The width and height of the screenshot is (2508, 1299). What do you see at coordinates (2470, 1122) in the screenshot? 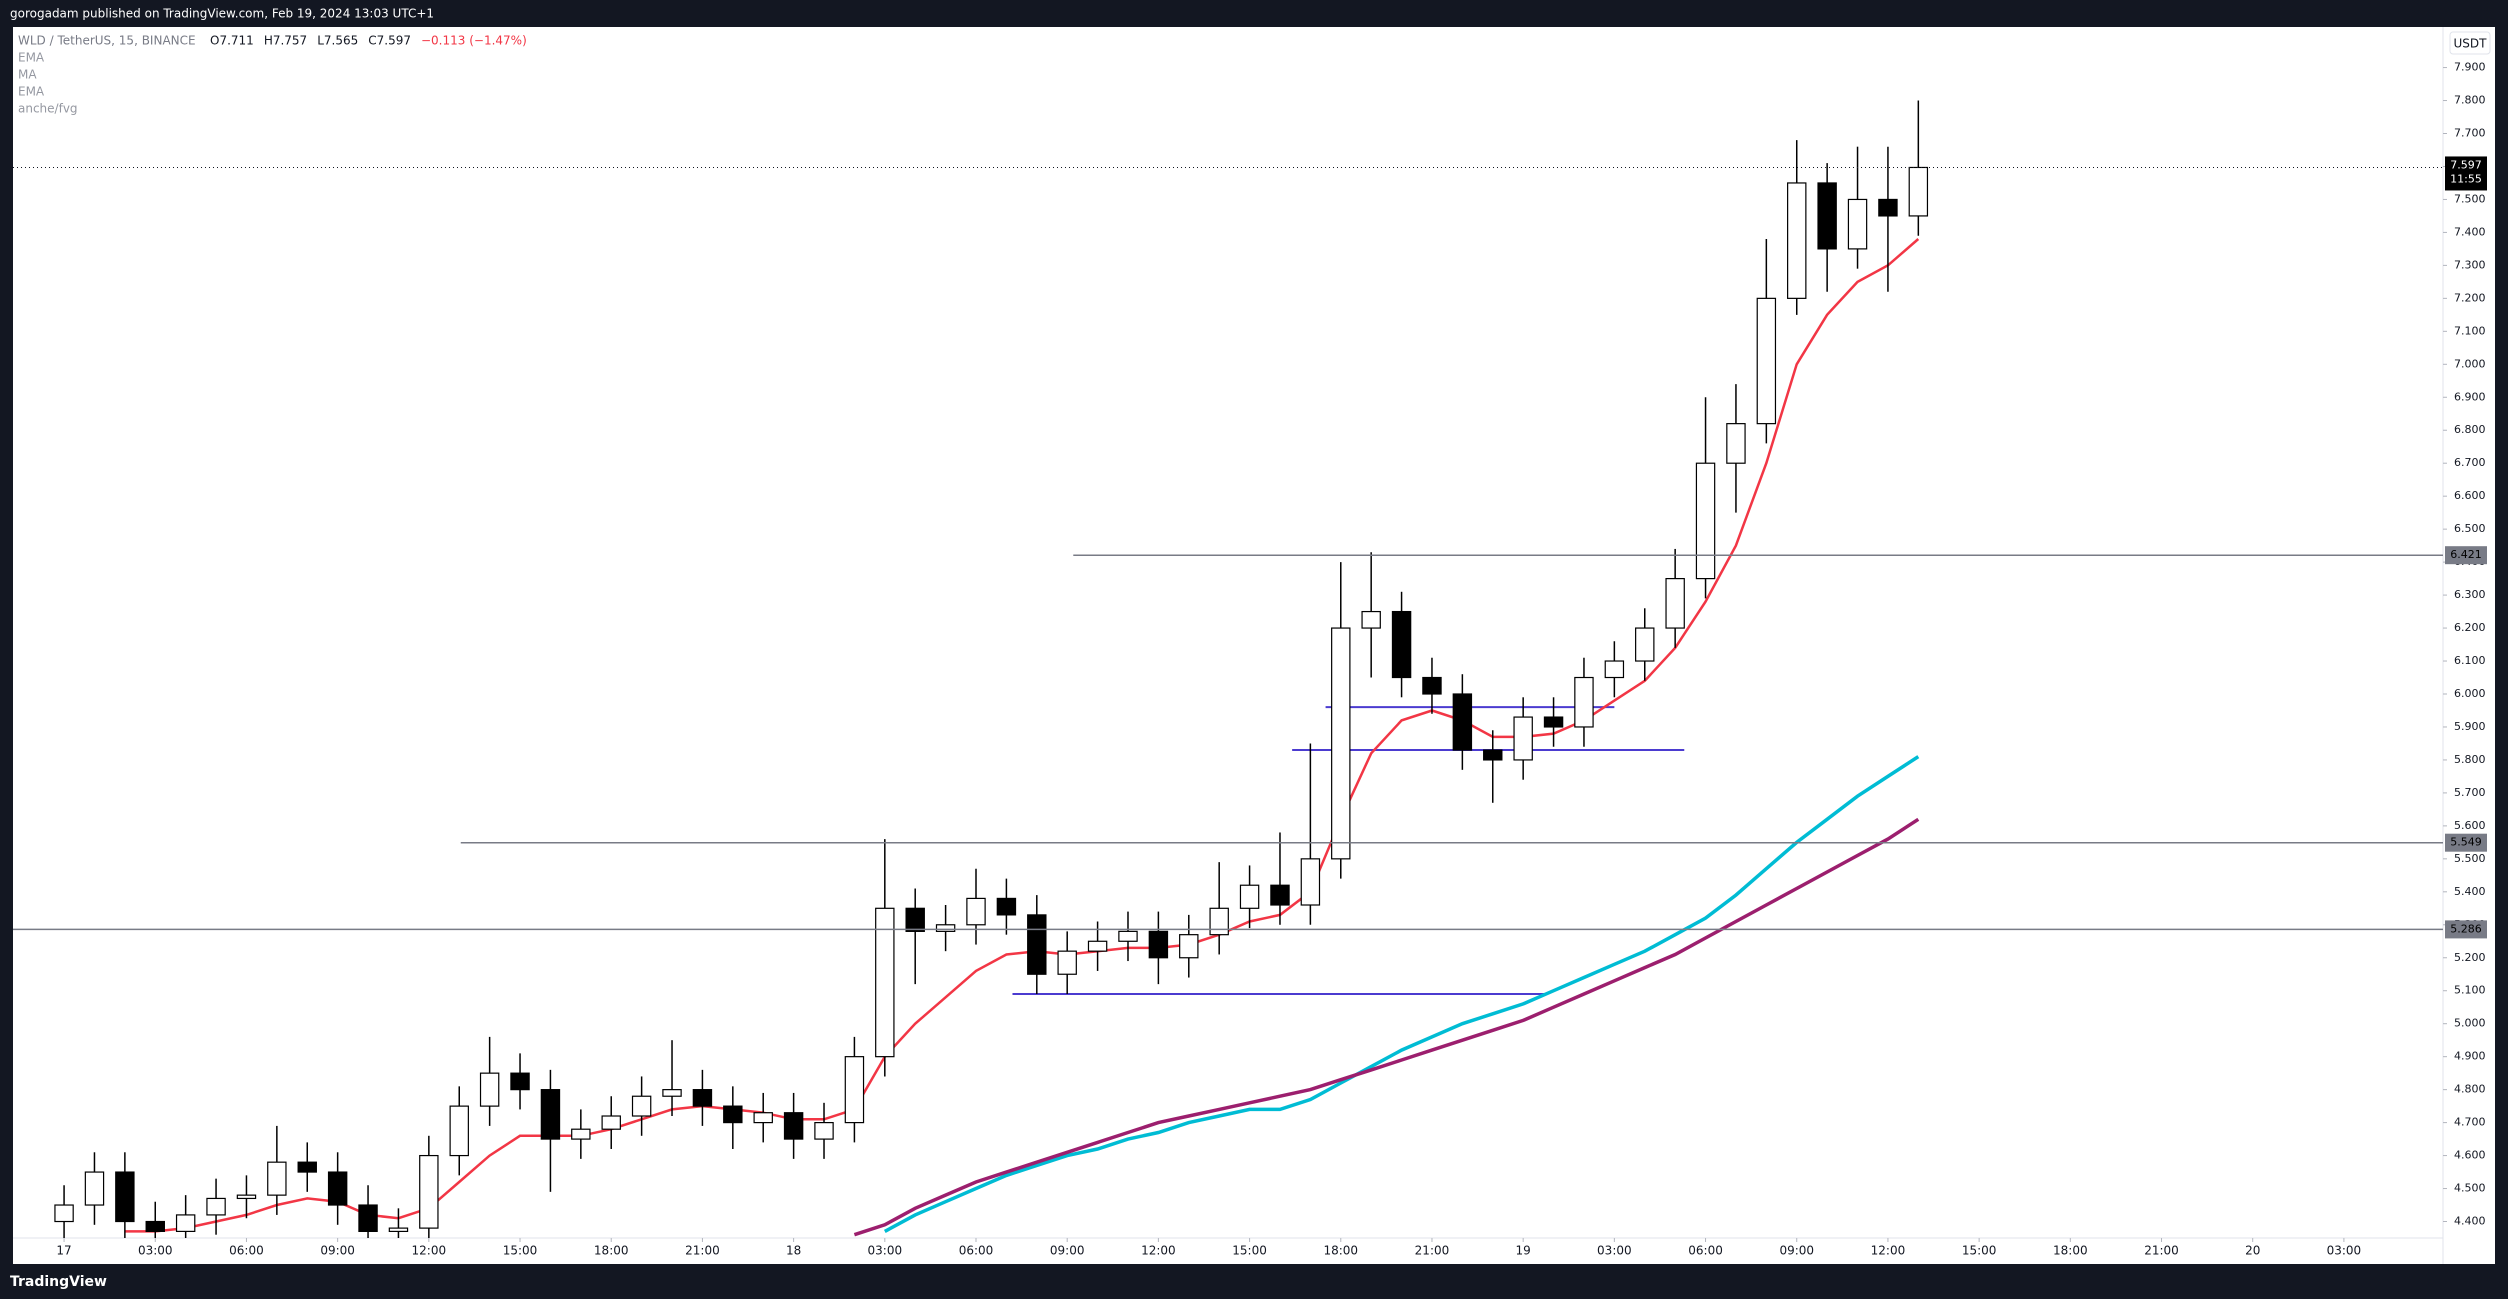
I see `y-tick-label: 4.700` at bounding box center [2470, 1122].